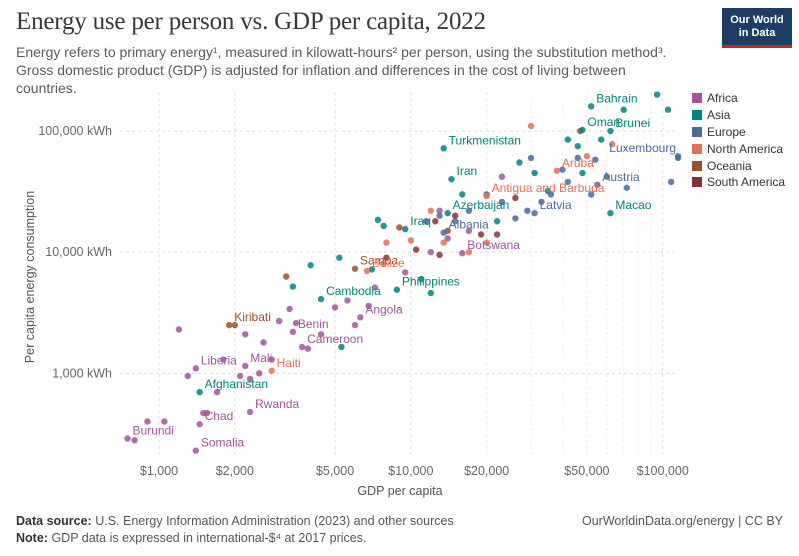 This screenshot has width=799, height=556. What do you see at coordinates (738, 148) in the screenshot?
I see `legend-item: North America` at bounding box center [738, 148].